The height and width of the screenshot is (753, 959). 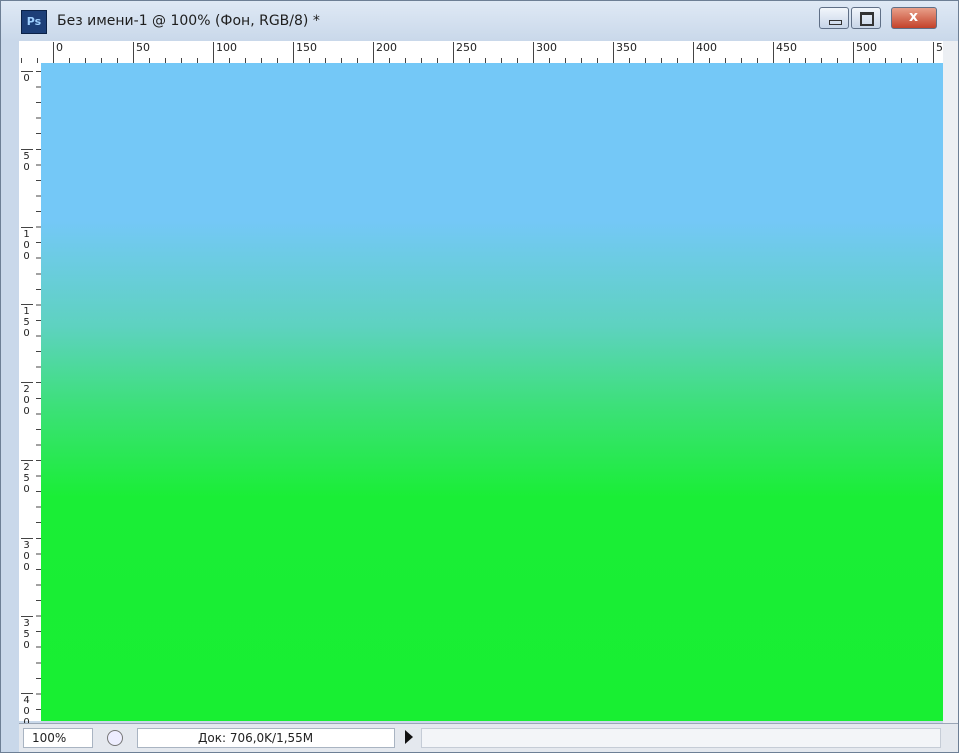 I want to click on close-button: x, so click(x=914, y=18).